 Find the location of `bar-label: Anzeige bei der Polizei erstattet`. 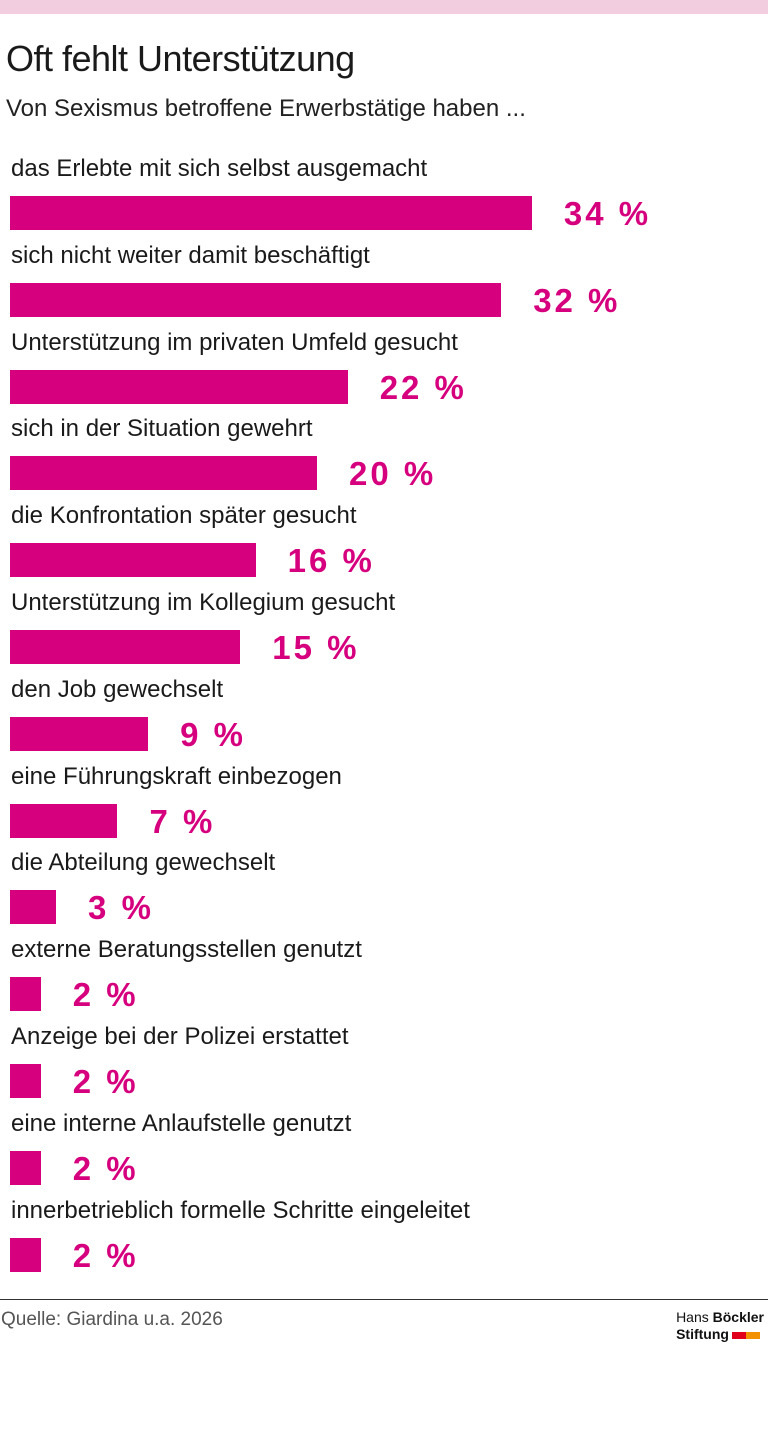

bar-label: Anzeige bei der Polizei erstattet is located at coordinates (180, 1036).